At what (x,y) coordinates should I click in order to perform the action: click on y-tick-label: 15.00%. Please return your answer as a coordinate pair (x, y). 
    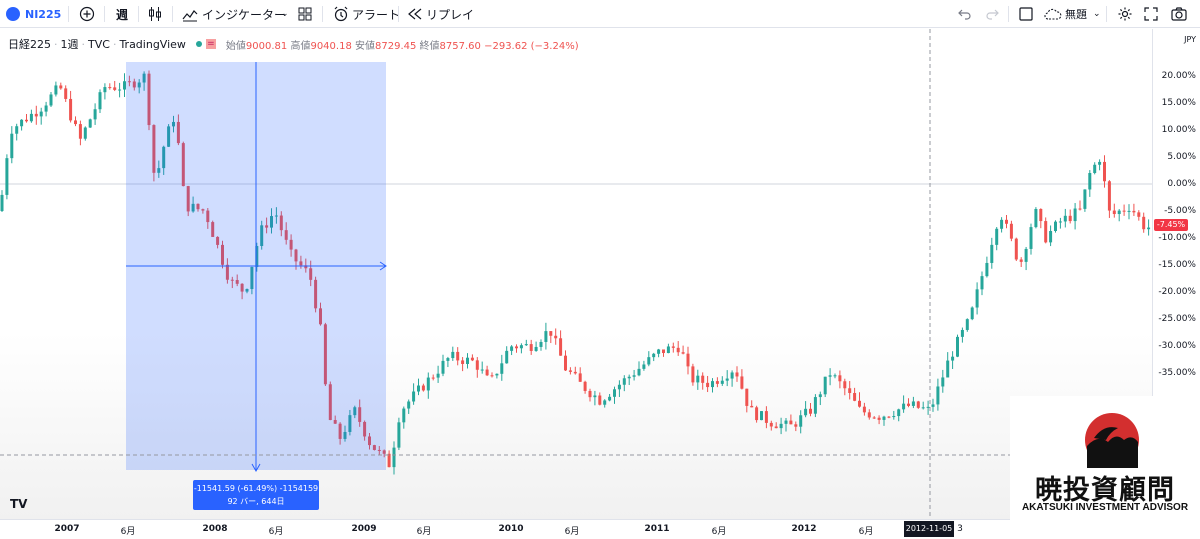
    Looking at the image, I should click on (1178, 103).